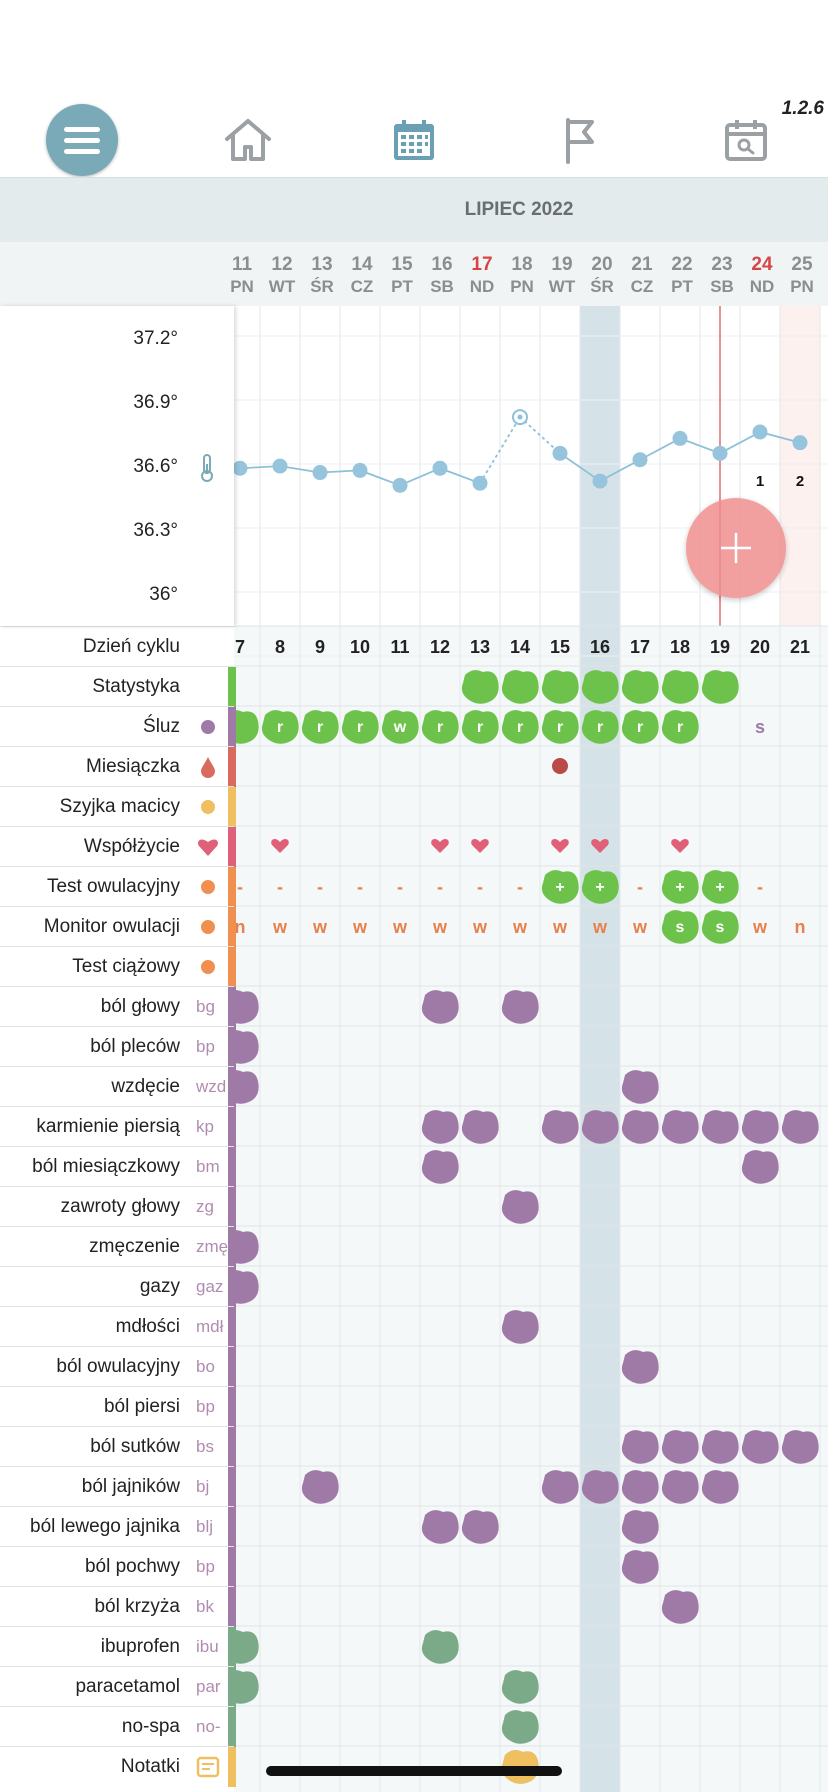  Describe the element at coordinates (440, 845) in the screenshot. I see `intercourse-heart` at that location.